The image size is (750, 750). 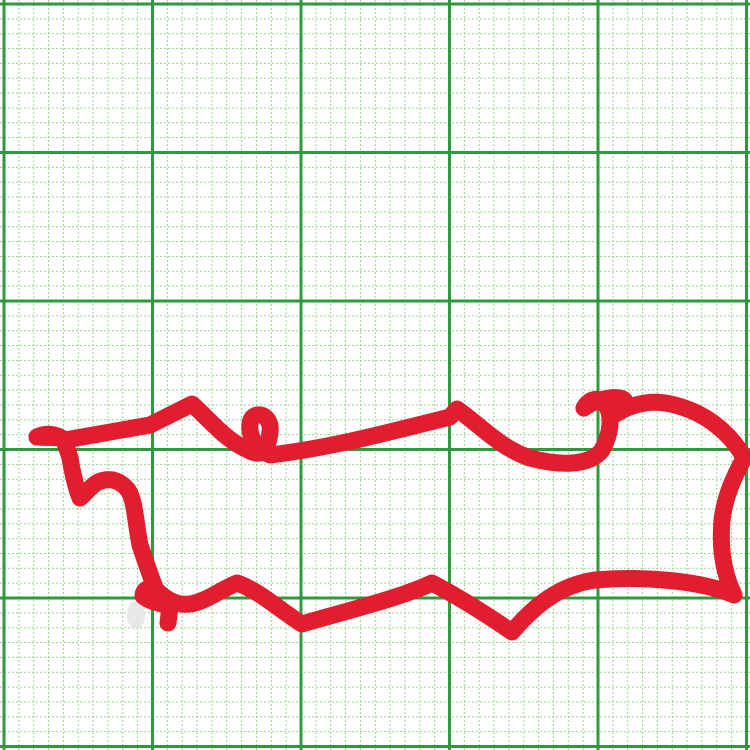 What do you see at coordinates (731, 526) in the screenshot?
I see `outline-right-edge` at bounding box center [731, 526].